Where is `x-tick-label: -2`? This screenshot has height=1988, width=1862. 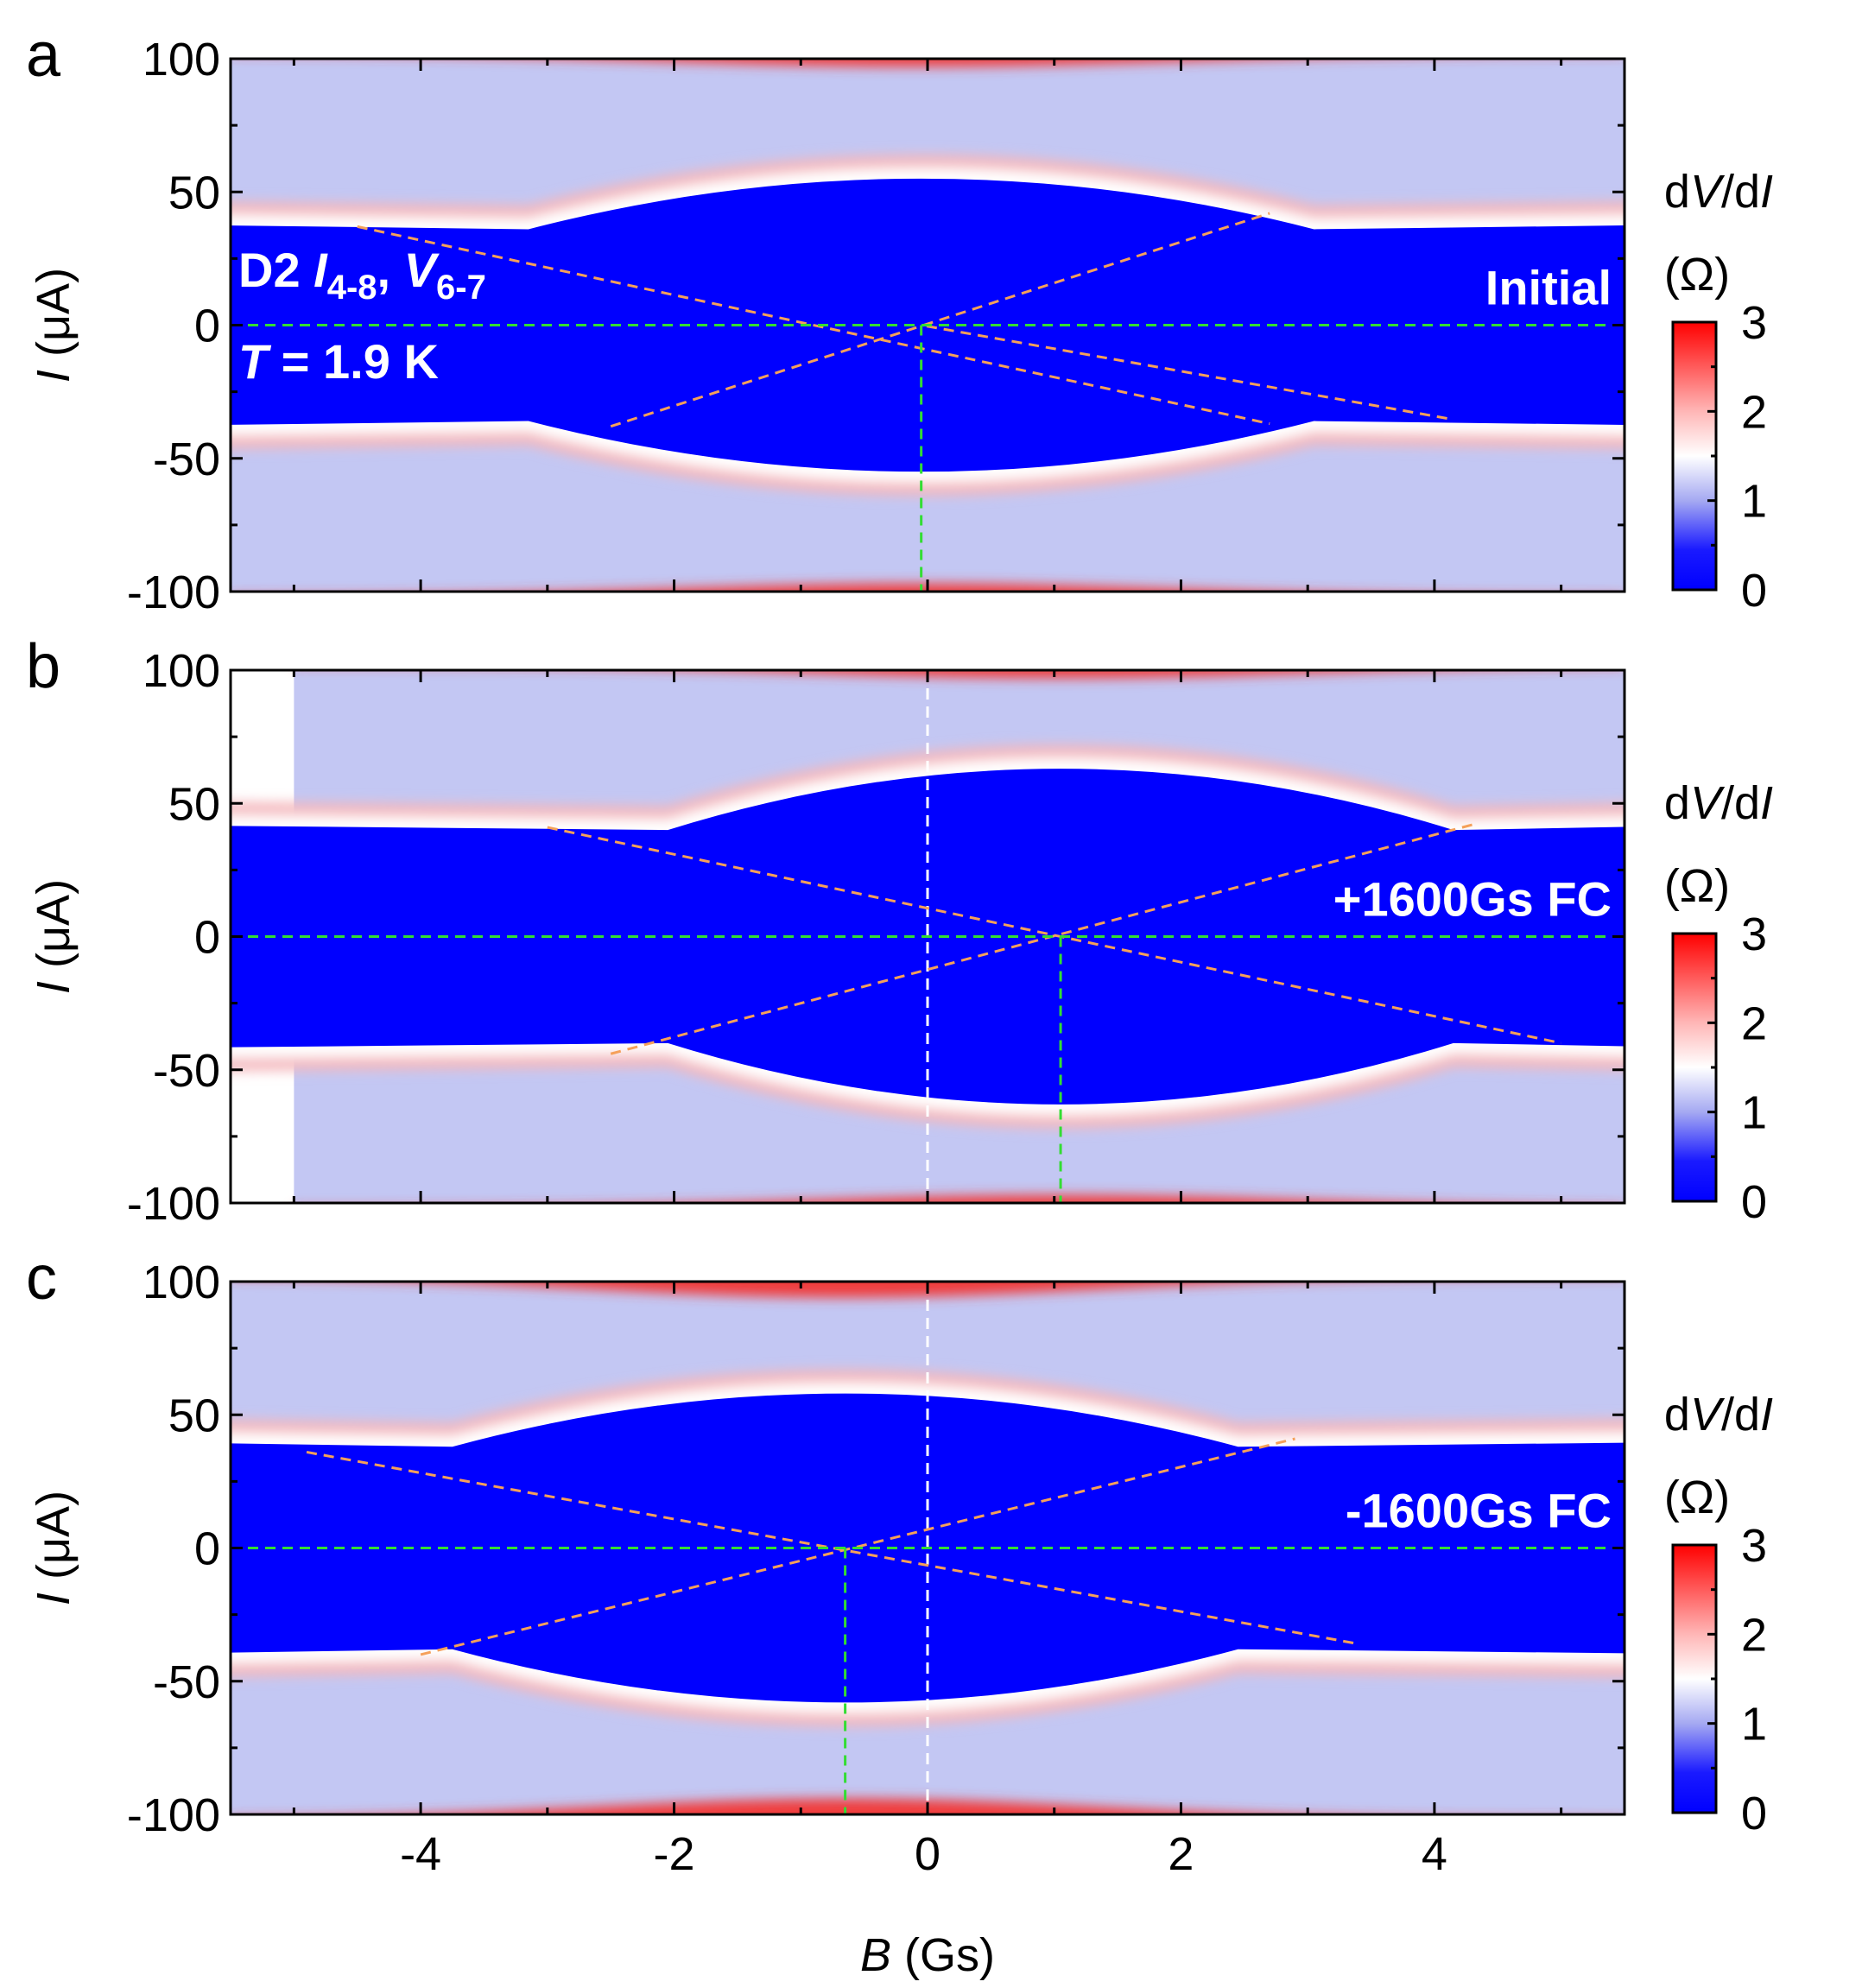 x-tick-label: -2 is located at coordinates (674, 1854).